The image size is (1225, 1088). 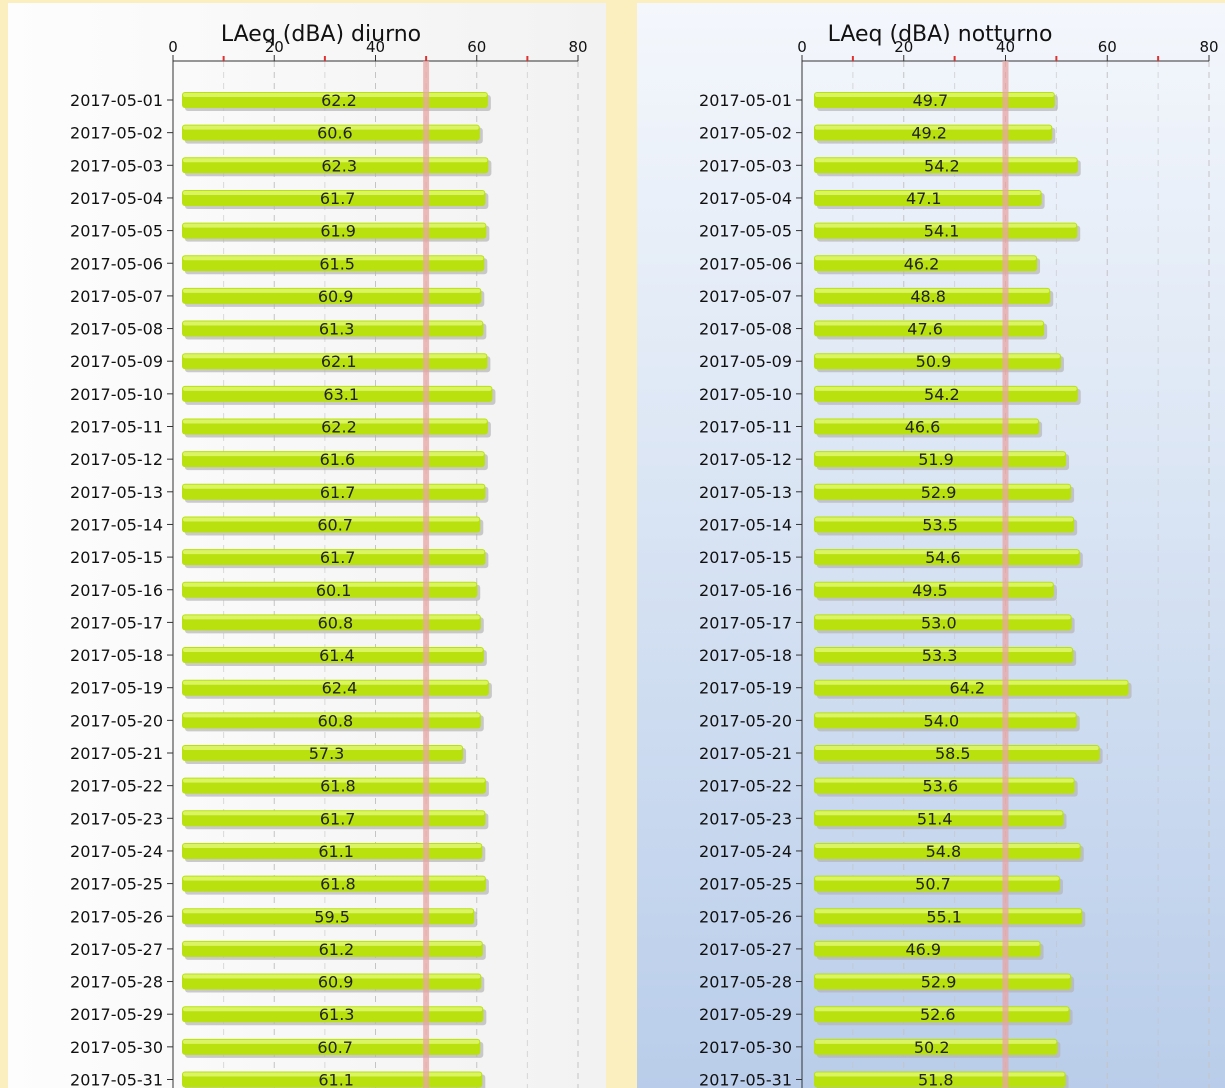 I want to click on value-label: 58.5, so click(x=953, y=753).